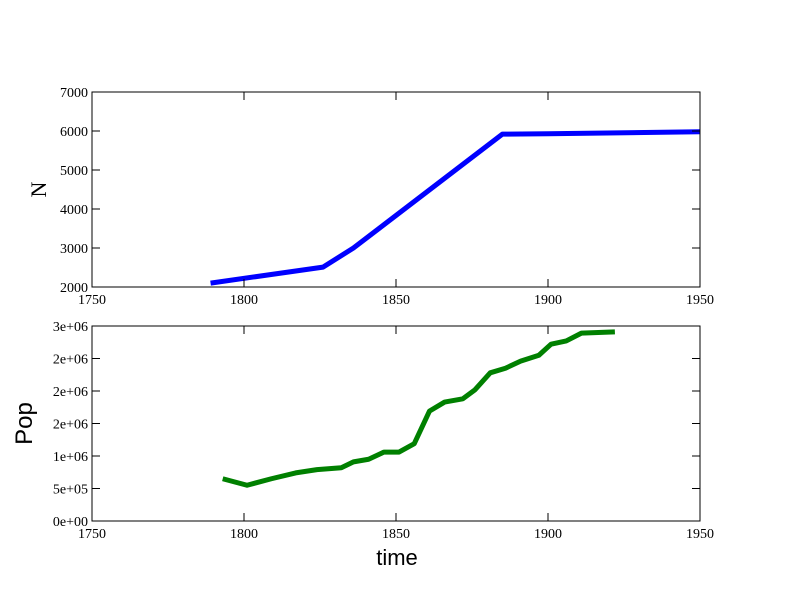  Describe the element at coordinates (397, 557) in the screenshot. I see `x-axis-label: time` at that location.